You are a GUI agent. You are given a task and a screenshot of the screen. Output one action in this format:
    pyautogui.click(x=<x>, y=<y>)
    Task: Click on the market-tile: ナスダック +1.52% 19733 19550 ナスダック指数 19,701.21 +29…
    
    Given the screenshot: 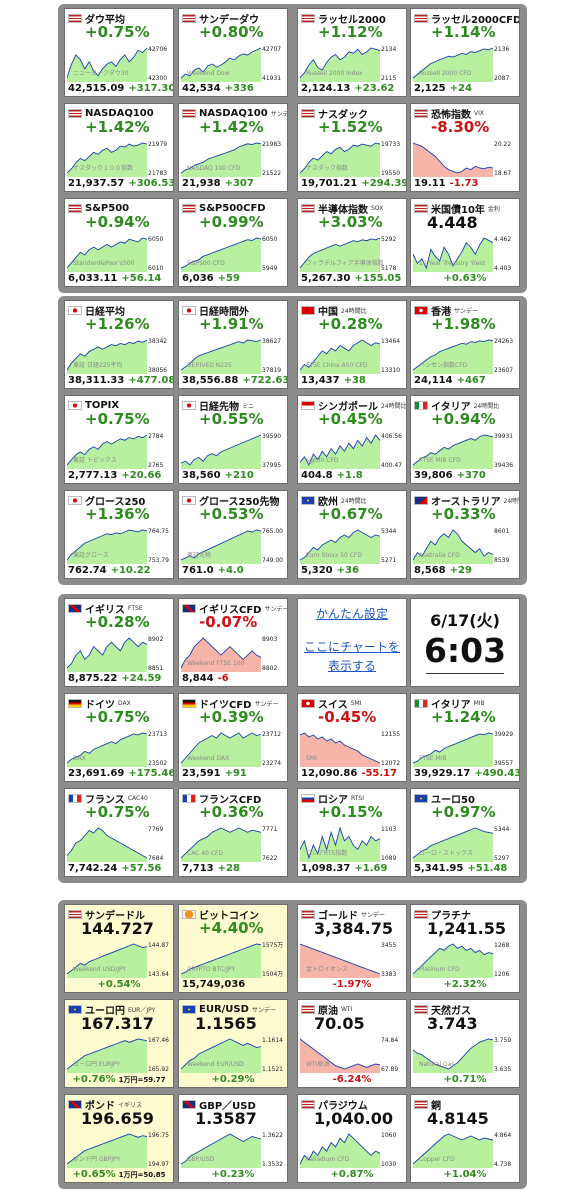 What is the action you would take?
    pyautogui.click(x=352, y=147)
    